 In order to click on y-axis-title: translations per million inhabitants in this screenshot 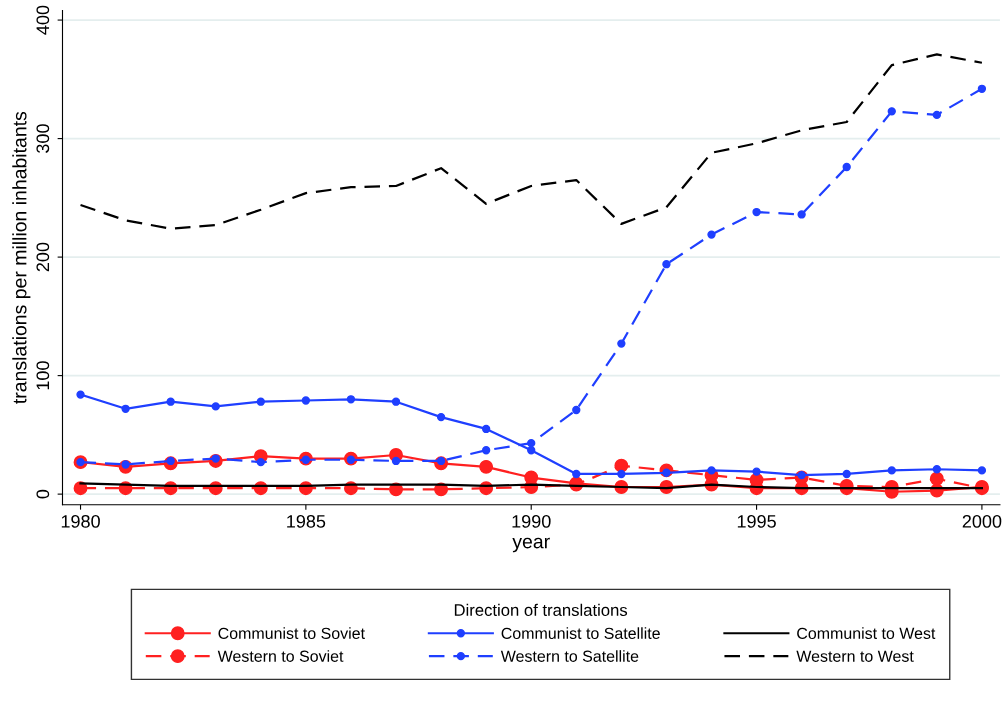, I will do `click(21, 257)`.